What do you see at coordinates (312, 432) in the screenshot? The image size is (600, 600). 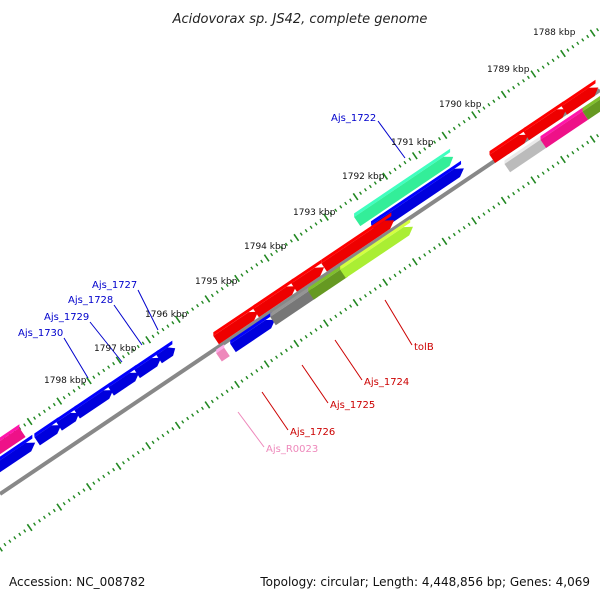 I see `gene-label-ajs-1726: Ajs_1726` at bounding box center [312, 432].